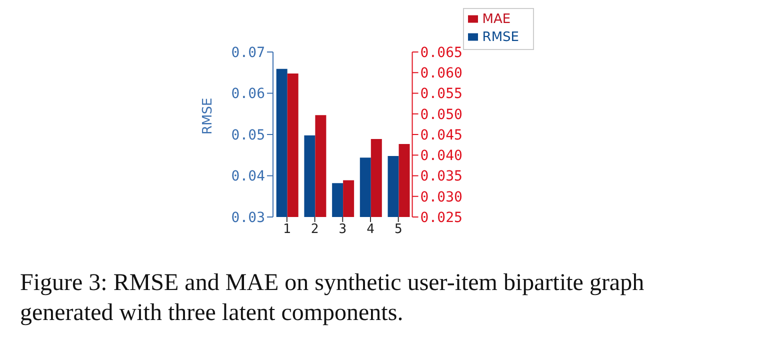 The image size is (764, 345). What do you see at coordinates (287, 230) in the screenshot?
I see `x-tick-label: 1` at bounding box center [287, 230].